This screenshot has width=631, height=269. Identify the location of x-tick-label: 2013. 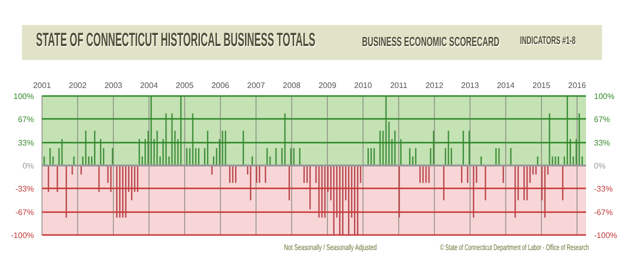
(470, 85).